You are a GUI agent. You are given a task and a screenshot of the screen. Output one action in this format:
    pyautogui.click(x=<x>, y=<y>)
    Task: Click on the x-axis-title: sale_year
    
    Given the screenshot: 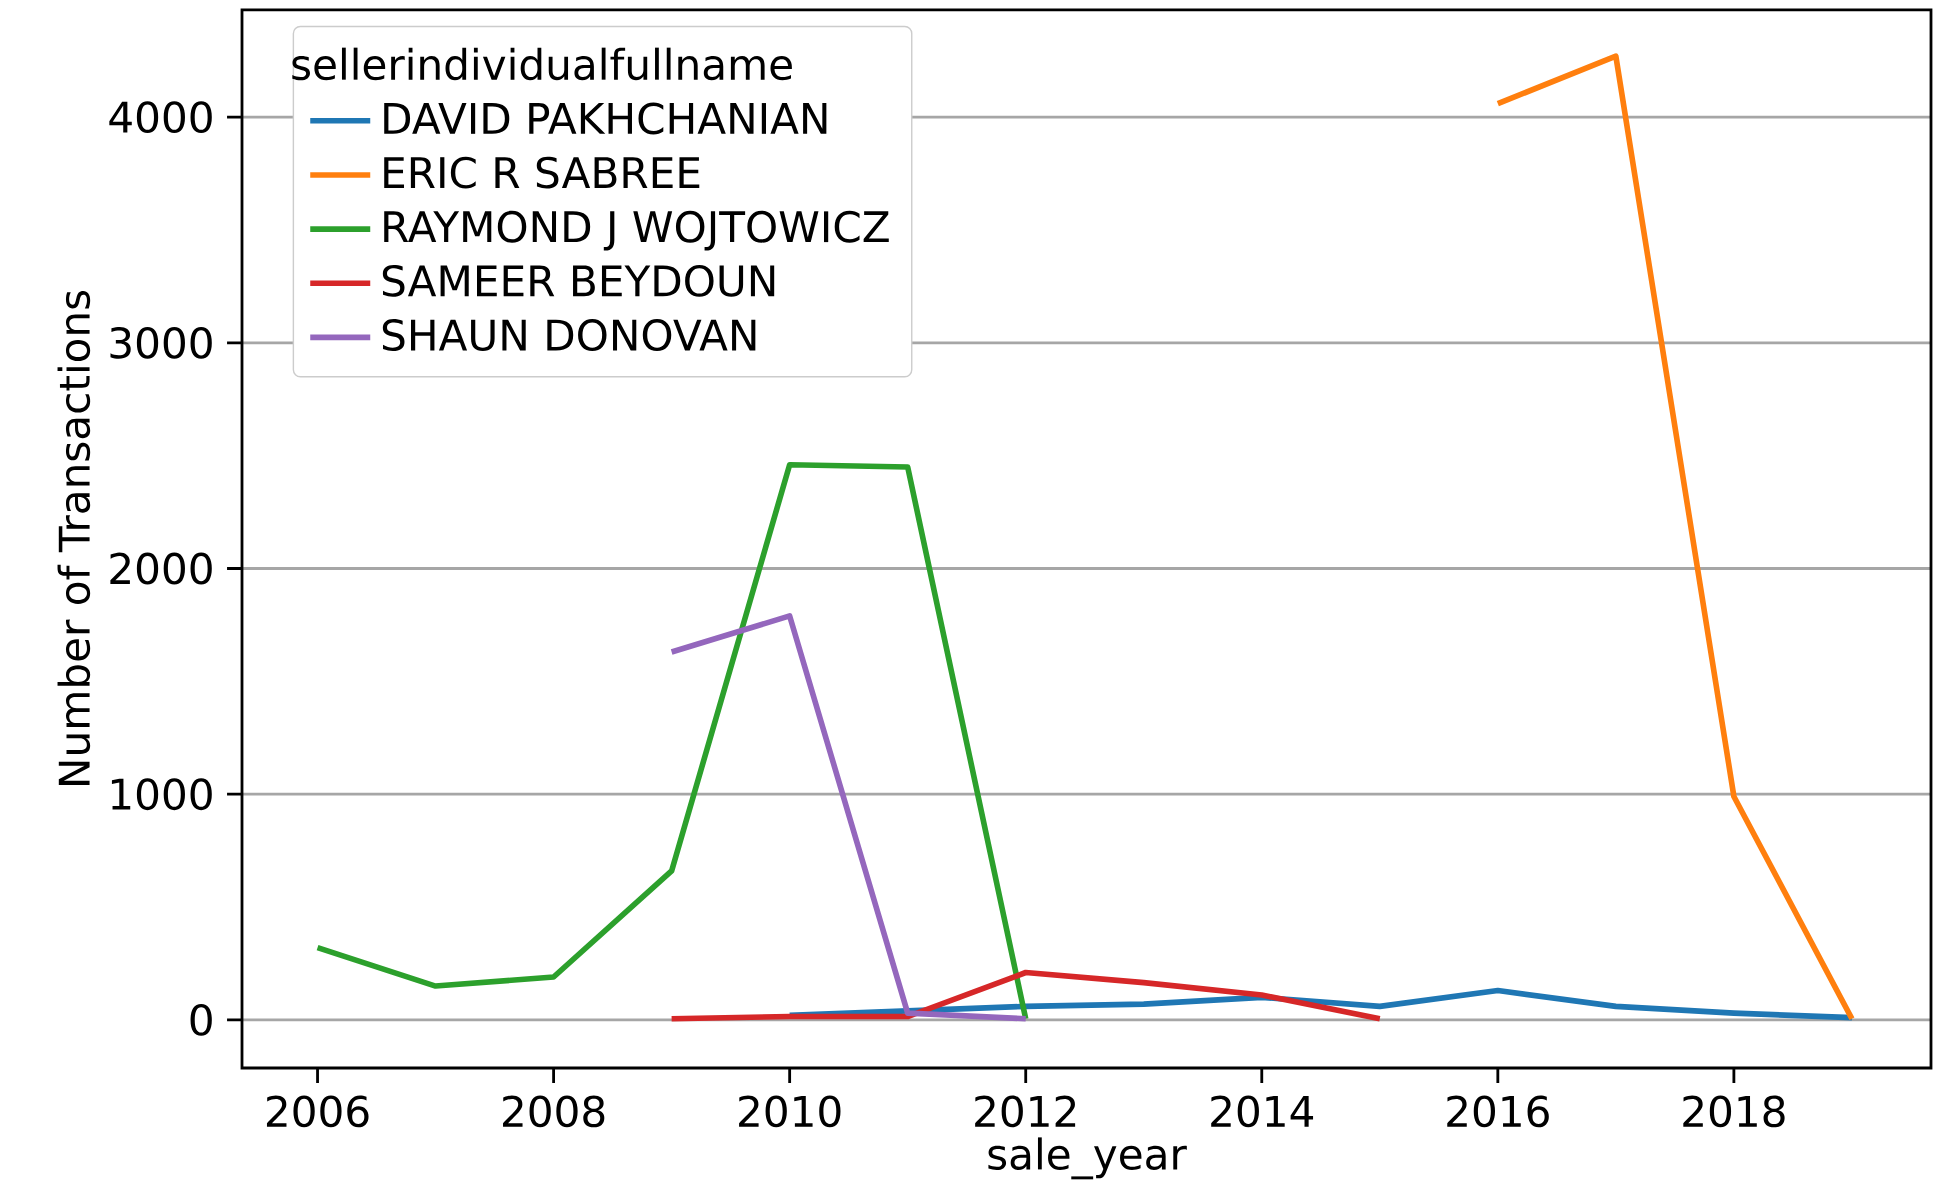 What is the action you would take?
    pyautogui.click(x=1087, y=1158)
    